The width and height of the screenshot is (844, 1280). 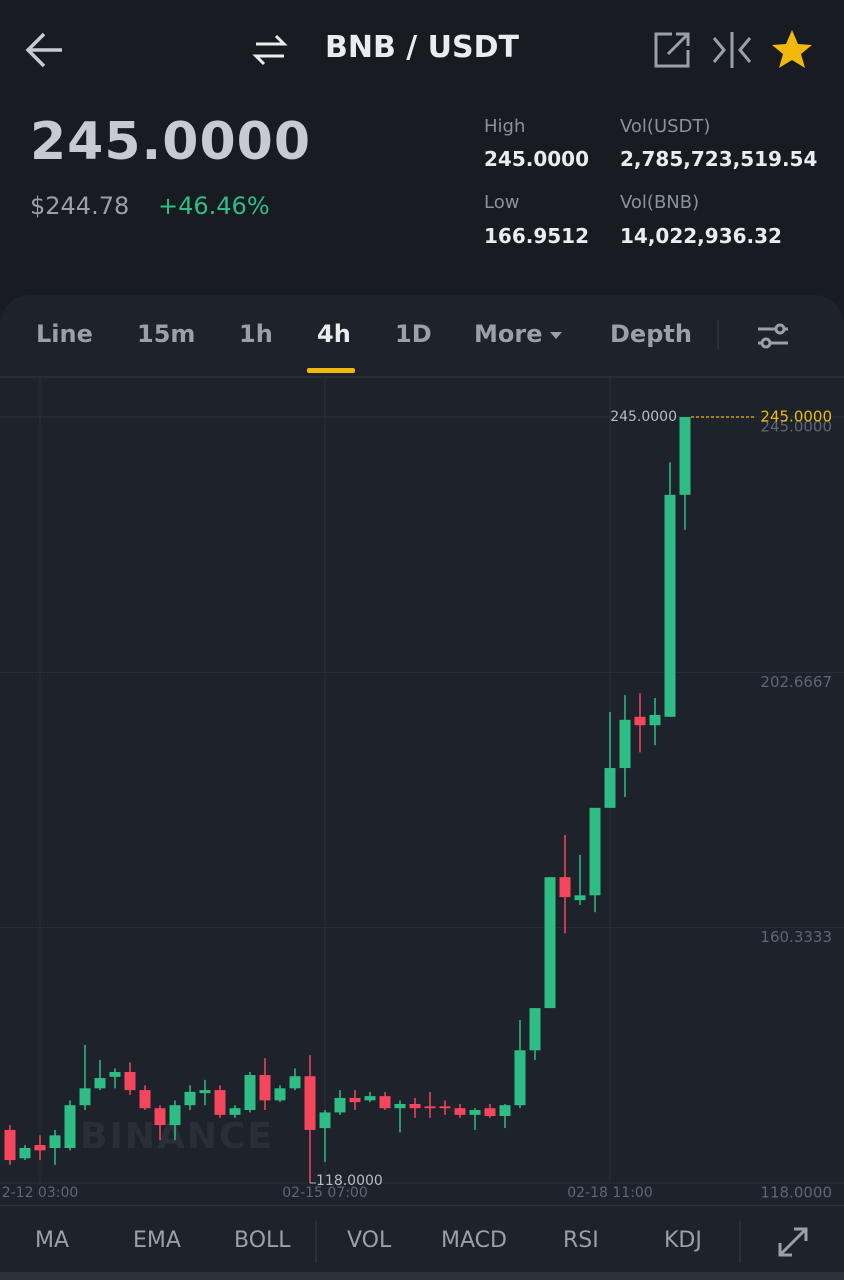 What do you see at coordinates (40, 1193) in the screenshot?
I see `x-tick-label: 2-12 03:00` at bounding box center [40, 1193].